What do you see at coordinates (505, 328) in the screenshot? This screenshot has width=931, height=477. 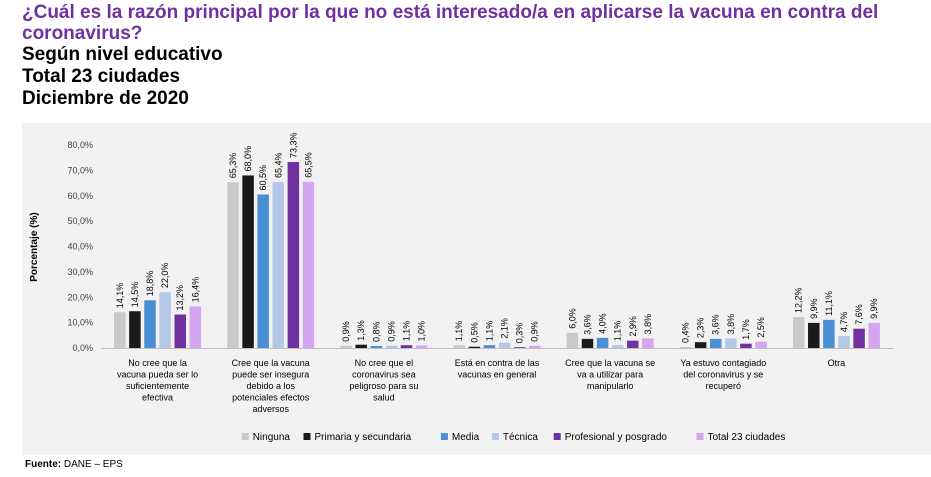 I see `data-label: 2,1%` at bounding box center [505, 328].